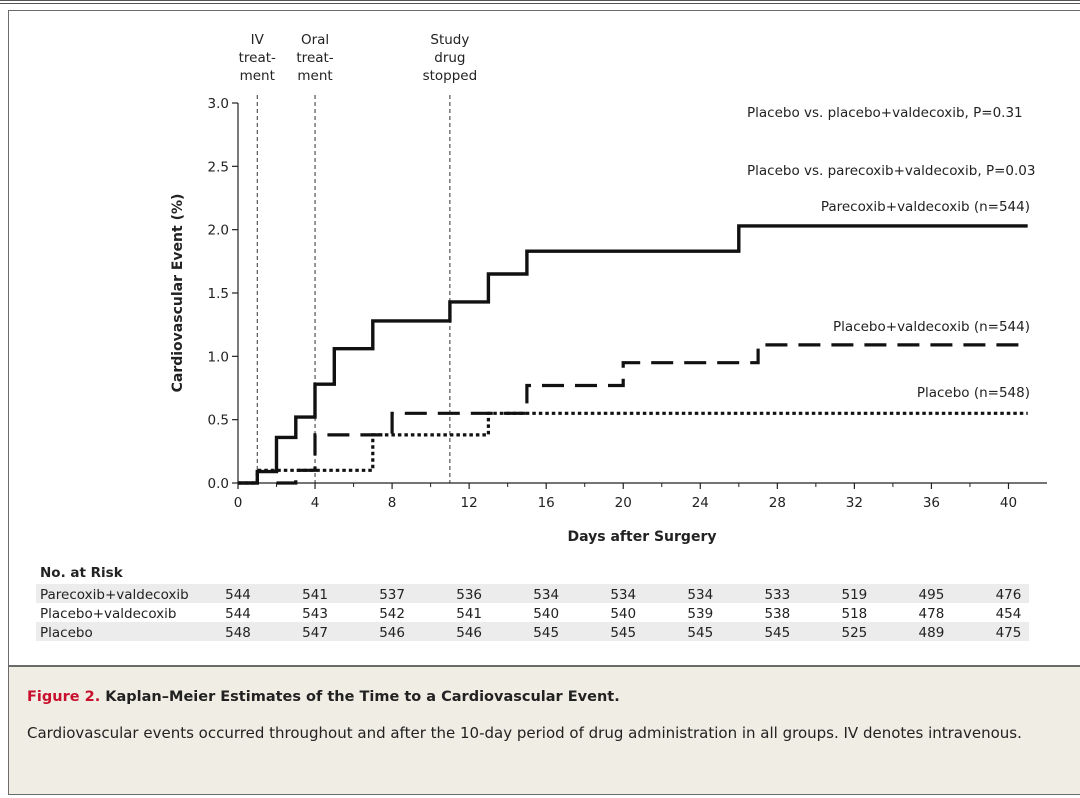 This screenshot has width=1080, height=798. What do you see at coordinates (777, 503) in the screenshot?
I see `x-tick-label: 28` at bounding box center [777, 503].